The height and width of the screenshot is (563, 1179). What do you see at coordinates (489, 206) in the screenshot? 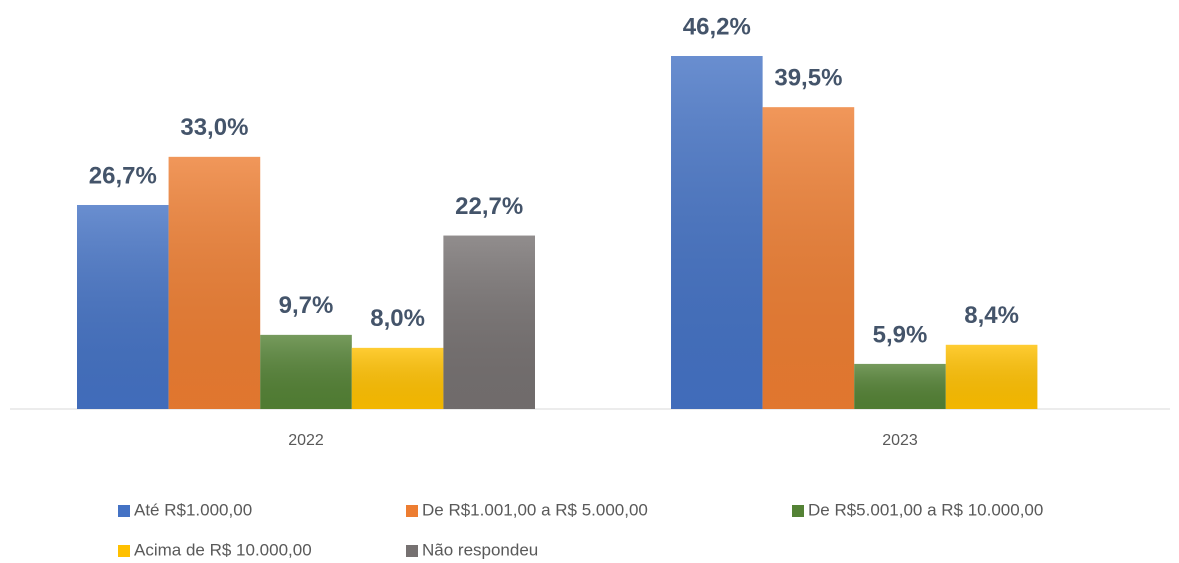
I see `data-label: 22,7%` at bounding box center [489, 206].